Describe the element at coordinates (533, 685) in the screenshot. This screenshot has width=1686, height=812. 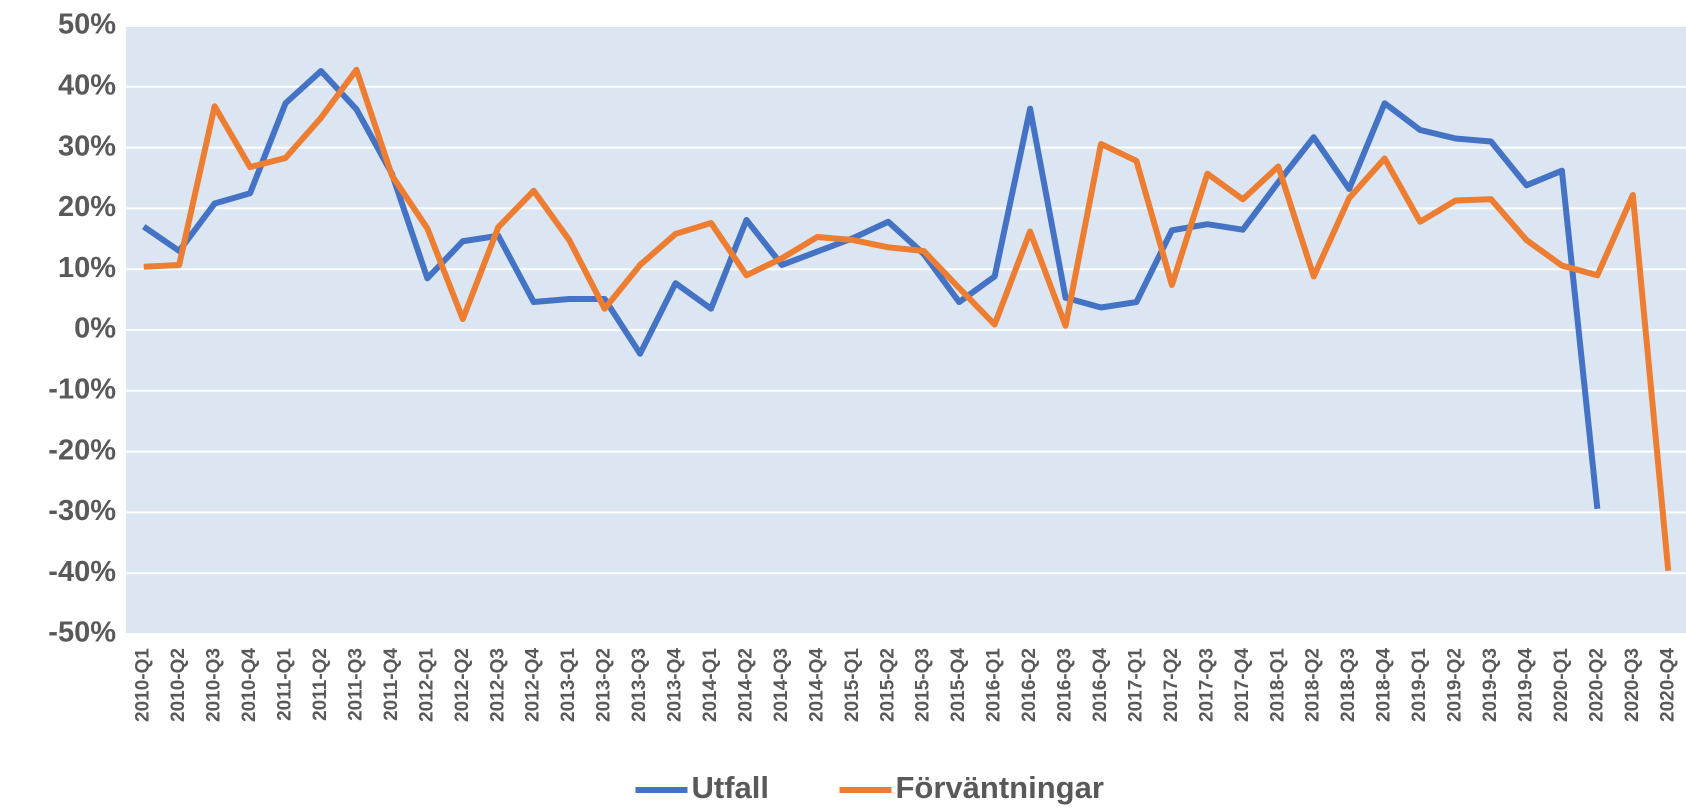
I see `x-tick-label: 2012-Q4` at that location.